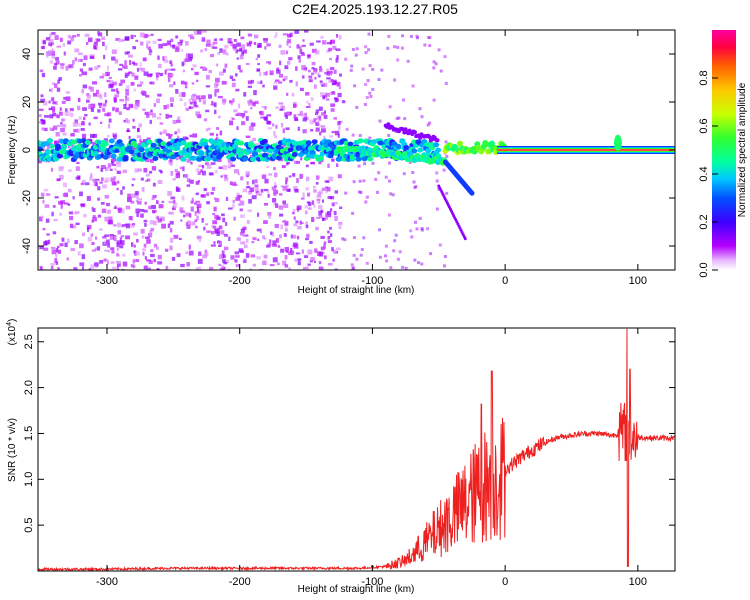 The width and height of the screenshot is (750, 600). Describe the element at coordinates (141, 150) in the screenshot. I see `heatmap-band-cell` at that location.